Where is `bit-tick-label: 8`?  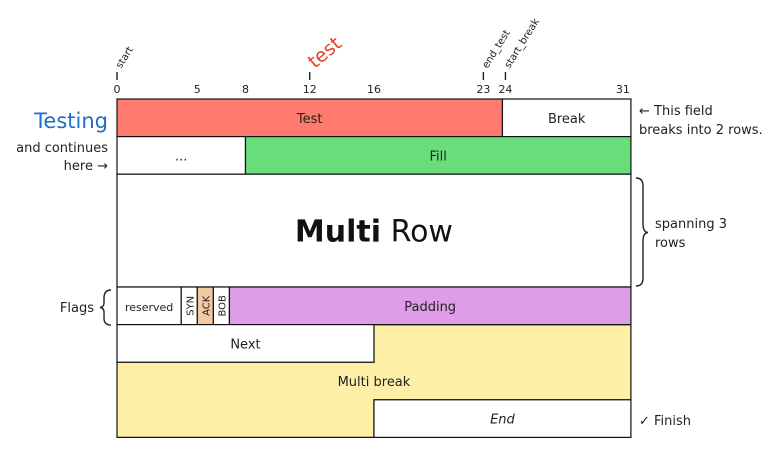
bit-tick-label: 8 is located at coordinates (245, 89).